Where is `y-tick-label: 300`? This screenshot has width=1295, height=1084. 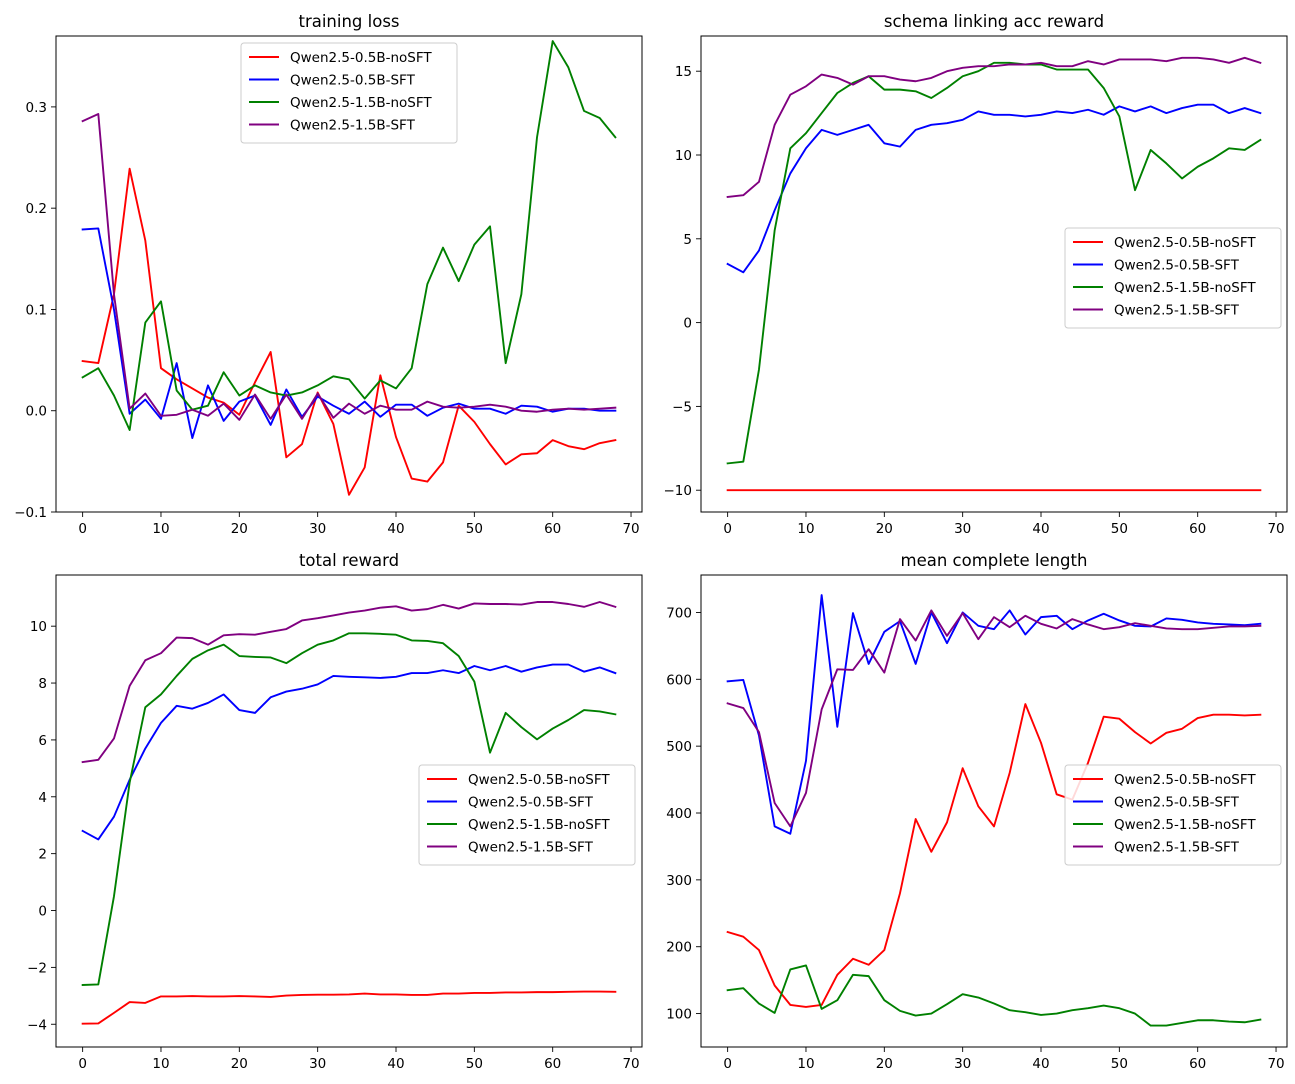 y-tick-label: 300 is located at coordinates (679, 881).